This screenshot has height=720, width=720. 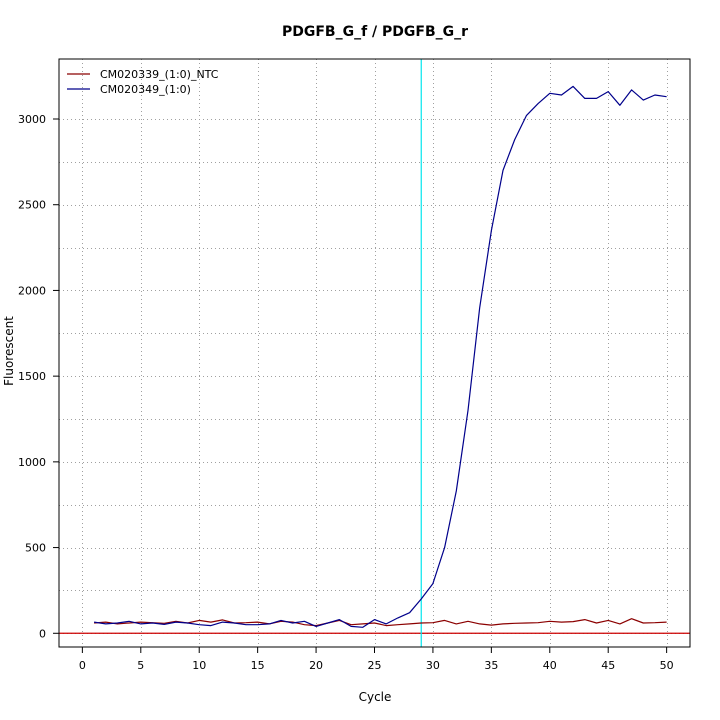 I want to click on y-axis-label: Fluorescent, so click(x=9, y=351).